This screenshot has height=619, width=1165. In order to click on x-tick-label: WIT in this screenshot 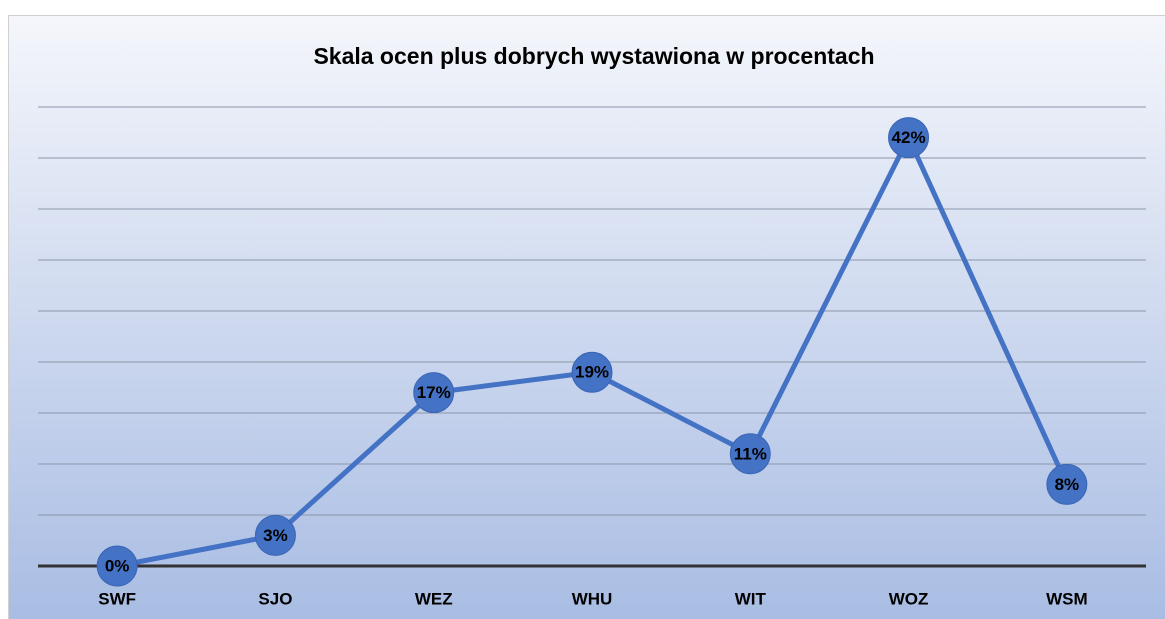, I will do `click(751, 598)`.